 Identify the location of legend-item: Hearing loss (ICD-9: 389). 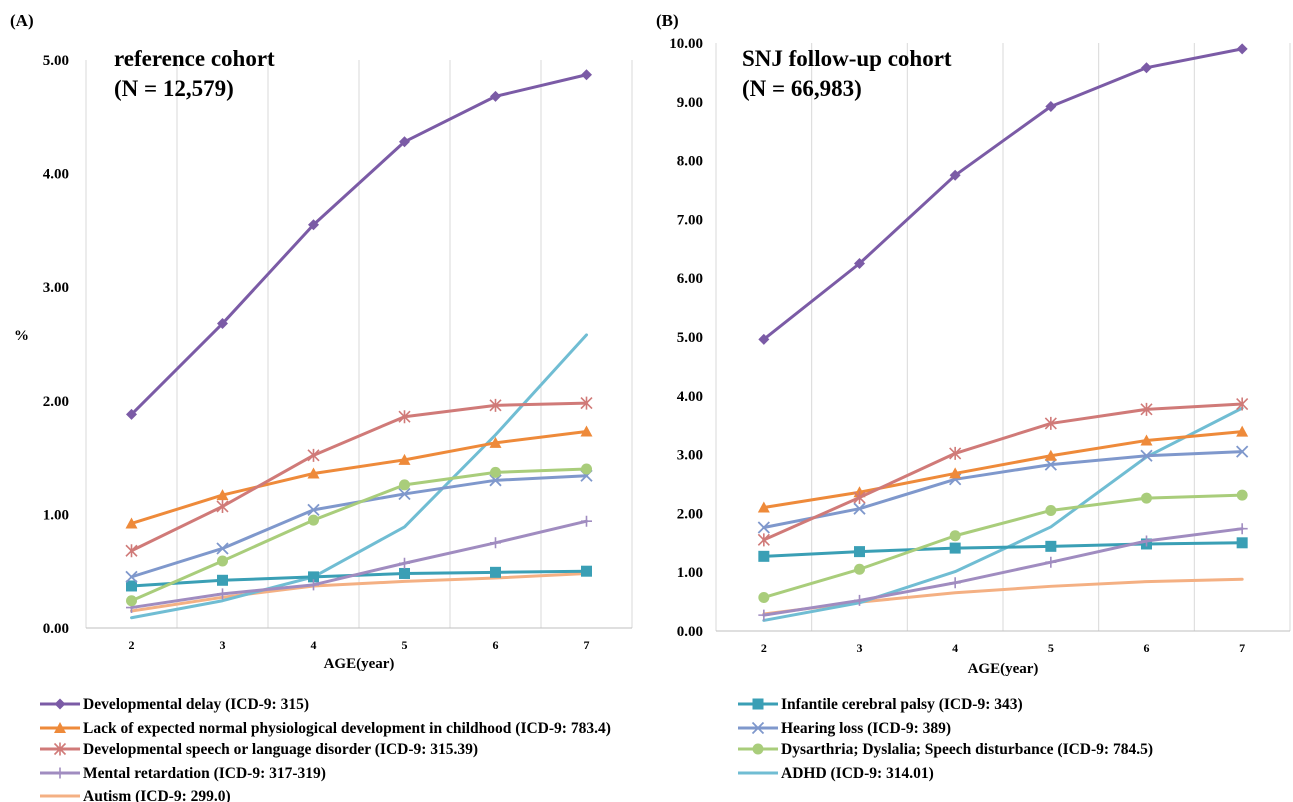
(844, 728).